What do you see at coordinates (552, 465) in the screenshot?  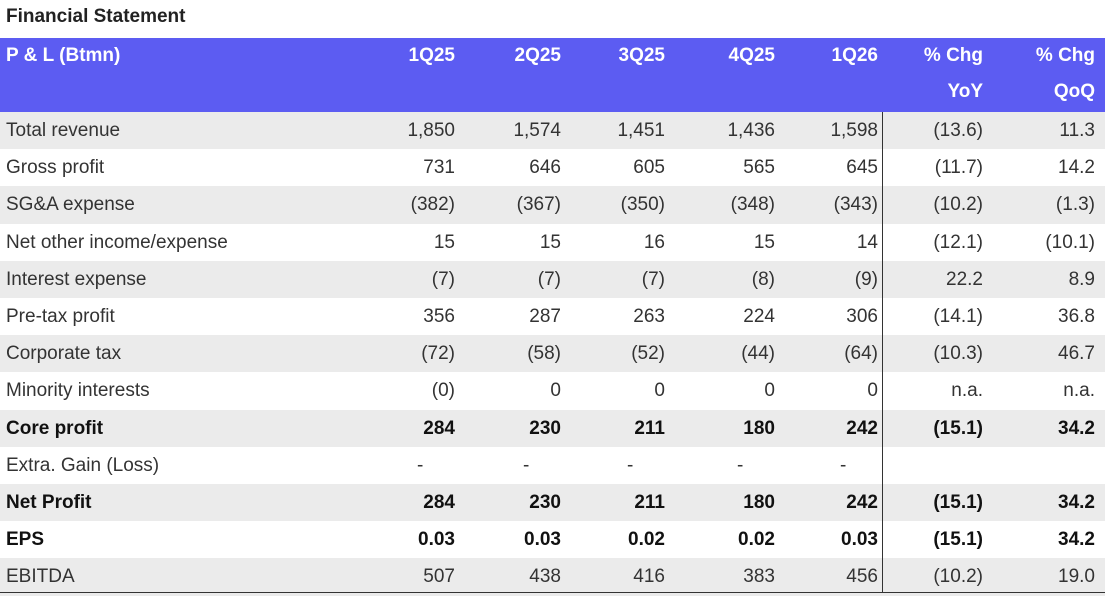 I see `table-row: Extra. Gain (Loss) - - - - -` at bounding box center [552, 465].